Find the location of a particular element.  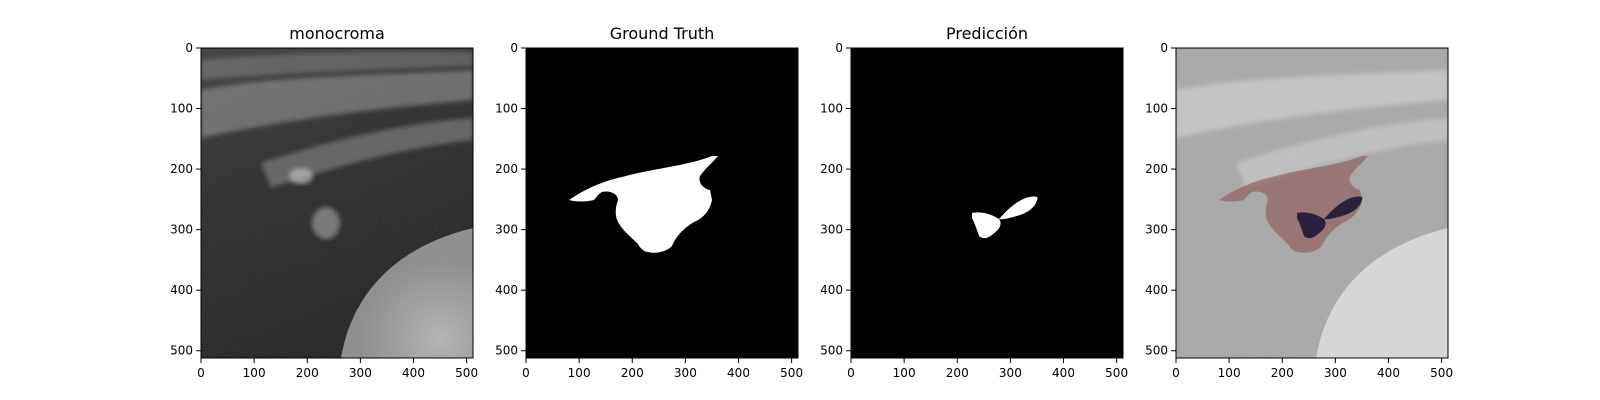

ultrasound-image is located at coordinates (337, 203).